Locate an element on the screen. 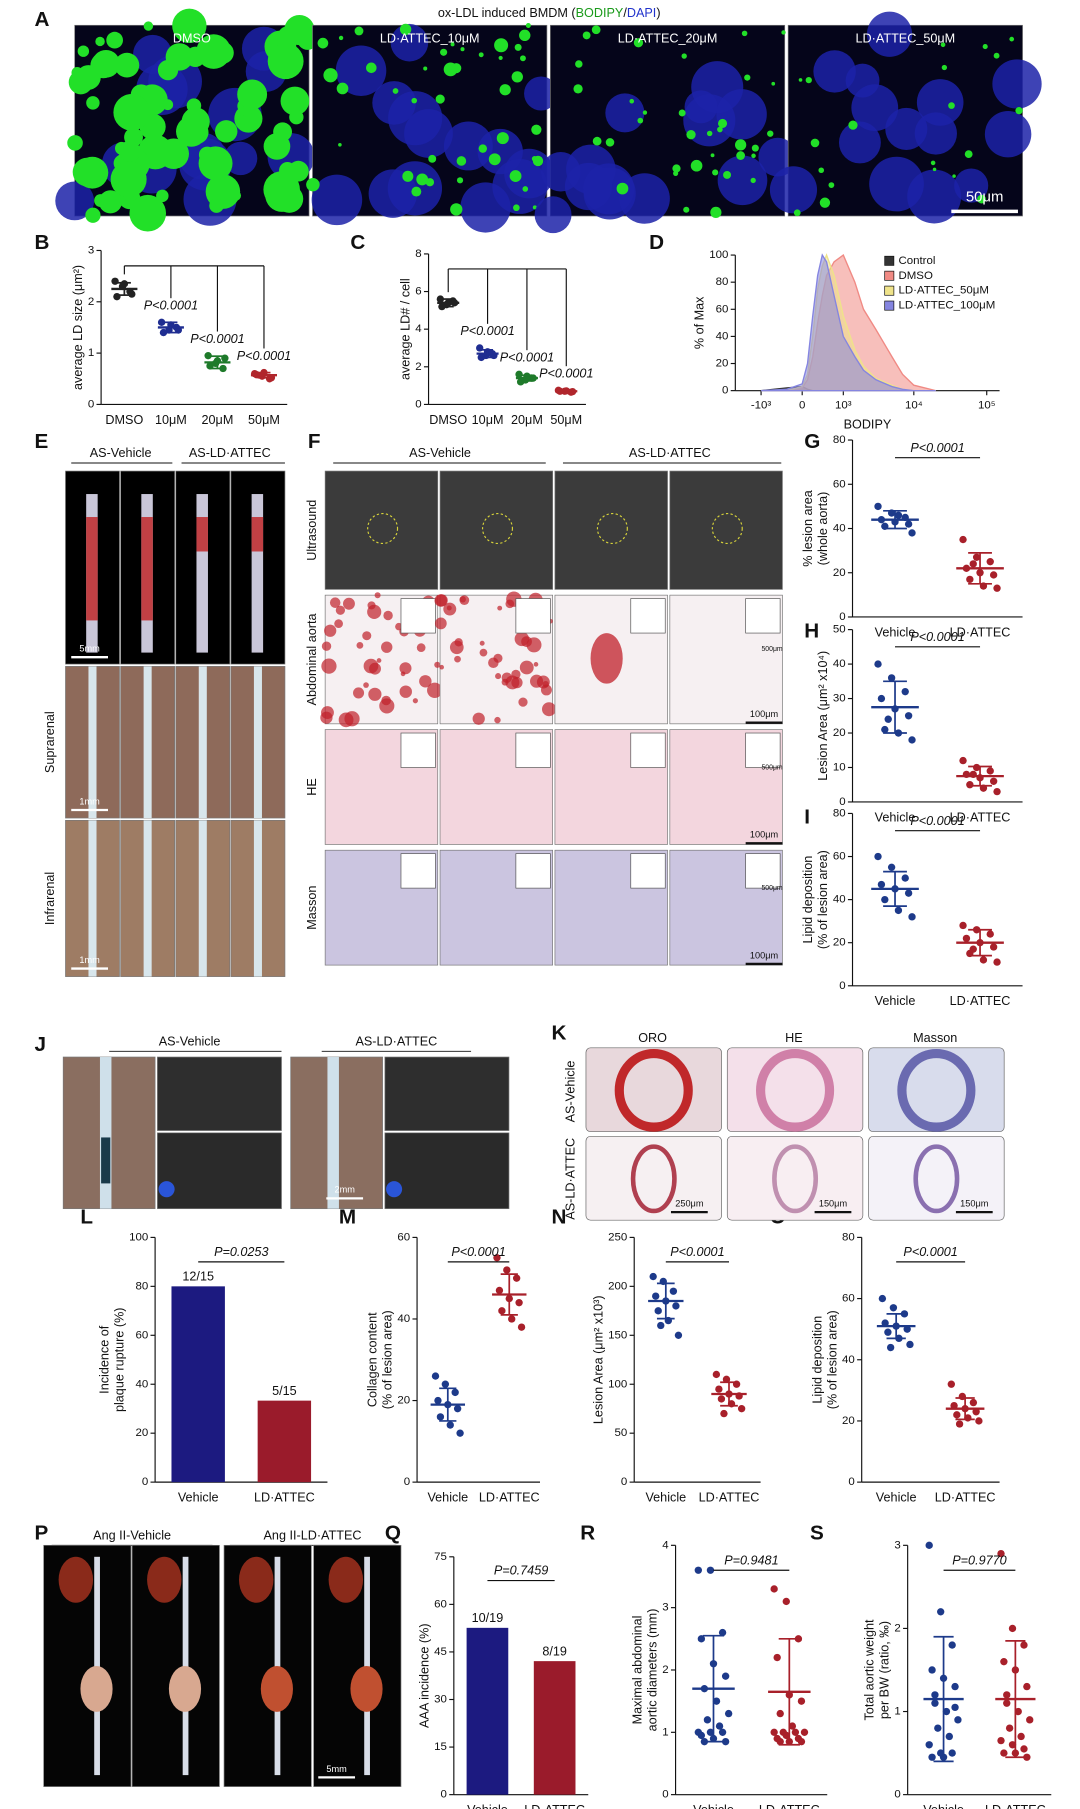 Image resolution: width=1080 pixels, height=1809 pixels. inset is located at coordinates (533, 750).